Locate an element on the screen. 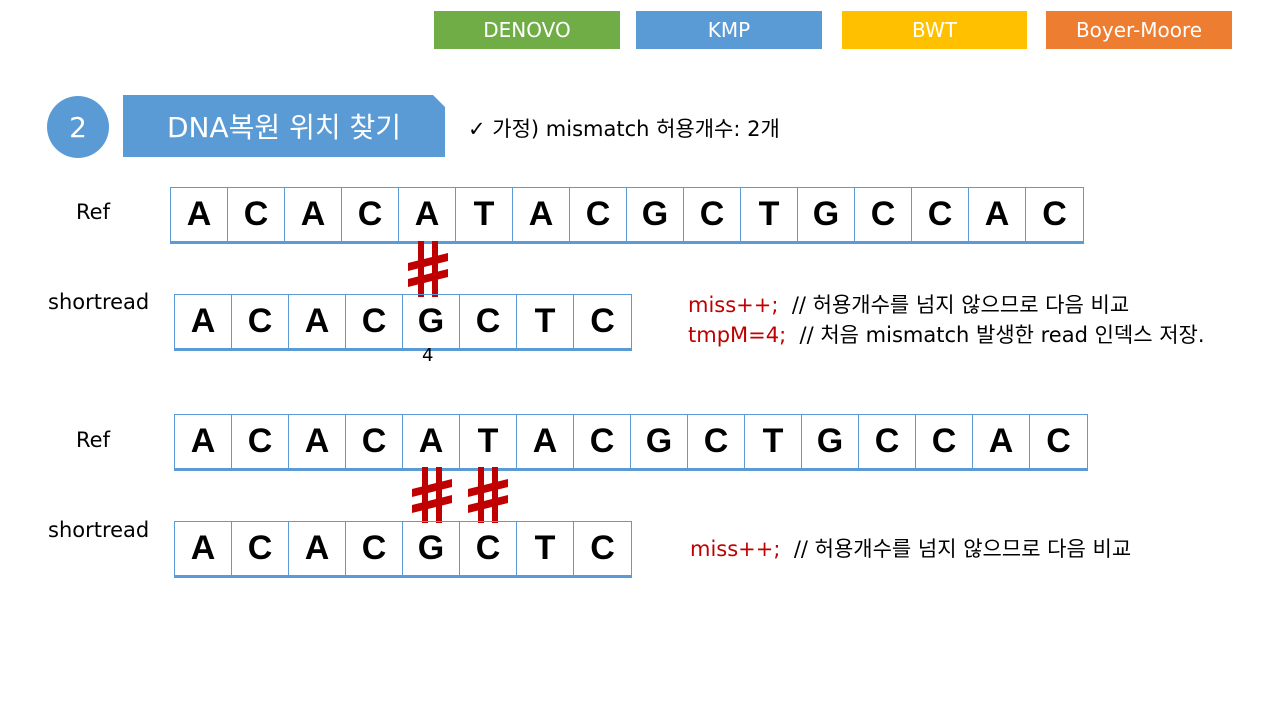 The image size is (1280, 720). note-comment: // 처음 mismatch 발생한 read 인덱스 저장. is located at coordinates (1002, 335).